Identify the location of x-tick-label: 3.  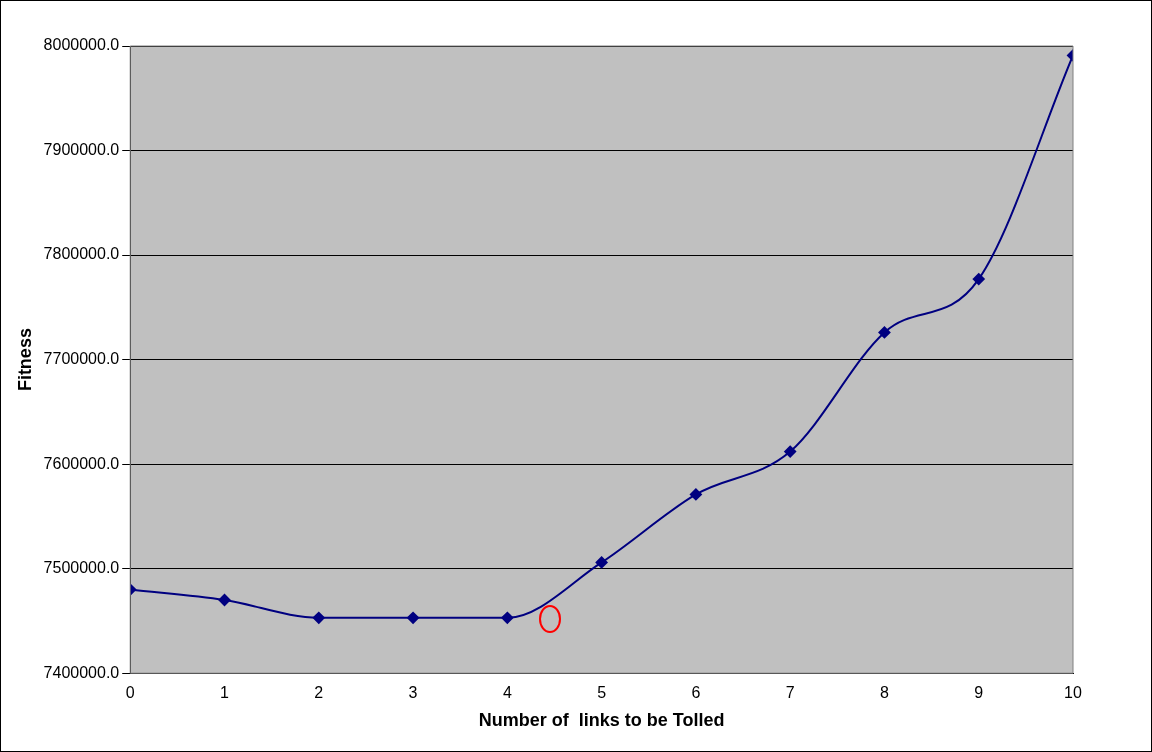
(413, 693).